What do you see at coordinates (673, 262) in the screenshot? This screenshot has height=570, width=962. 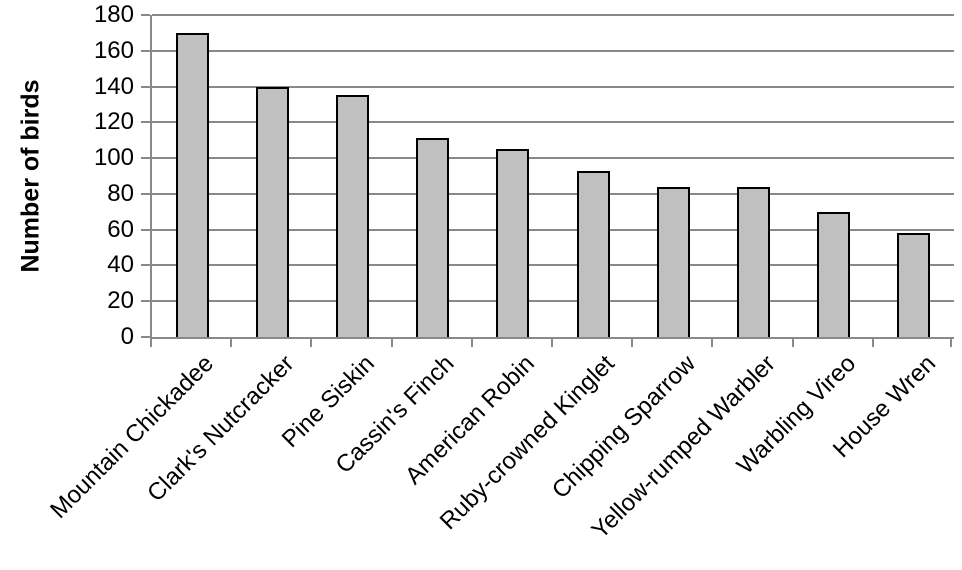 I see `bar-chipping-sparrow` at bounding box center [673, 262].